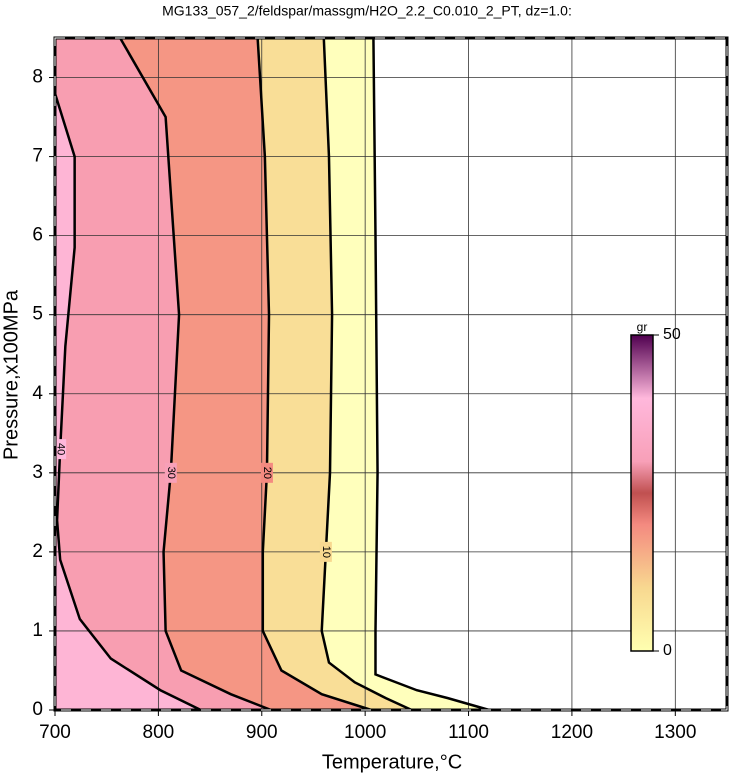 The image size is (734, 781). Describe the element at coordinates (37, 551) in the screenshot. I see `y-tick-label: 2` at that location.